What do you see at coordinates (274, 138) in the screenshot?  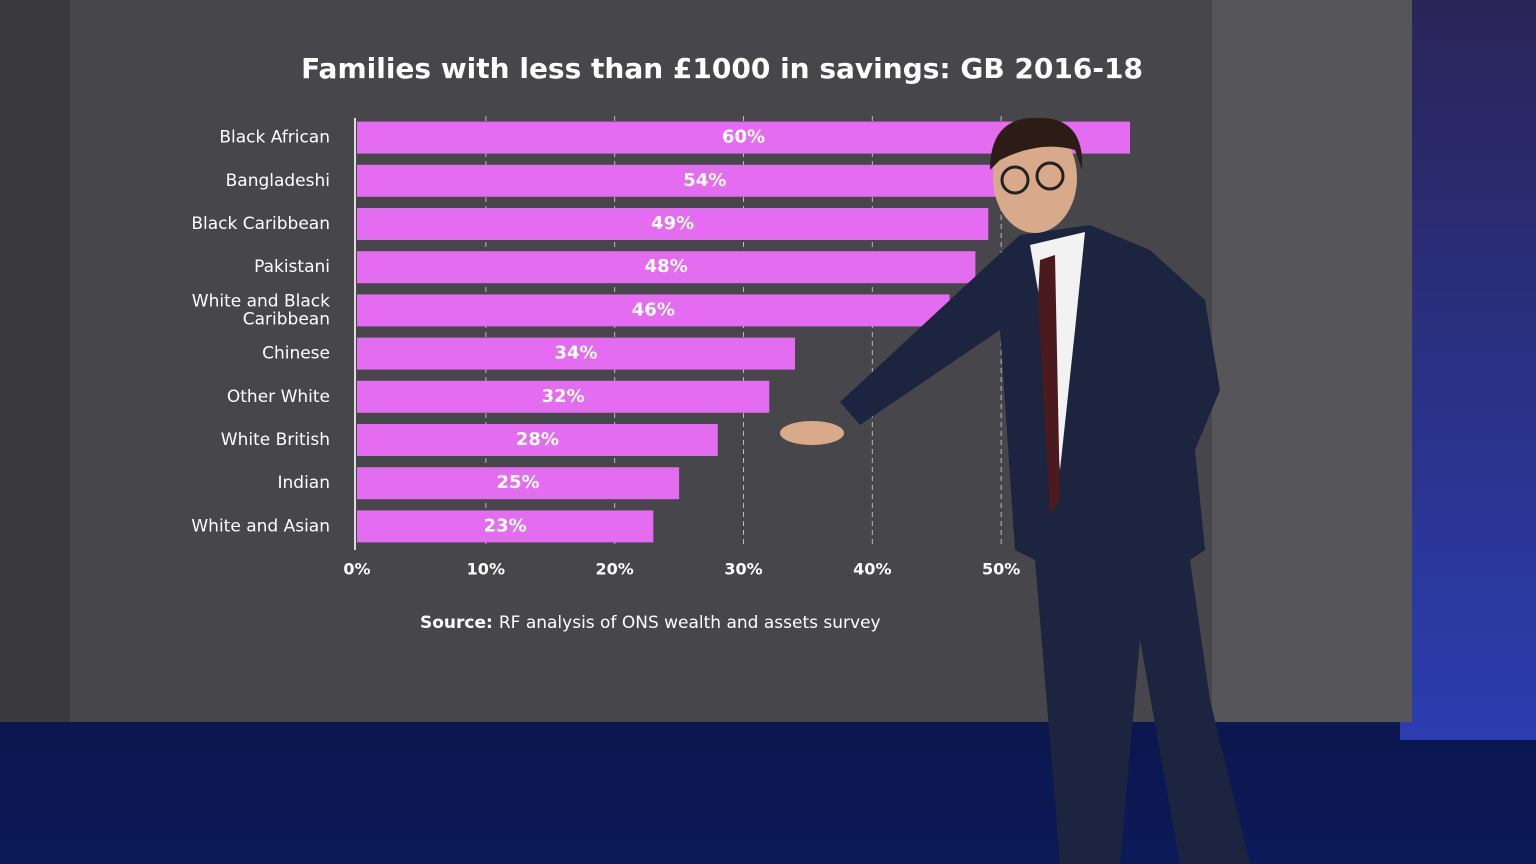 I see `y-tick-label: Black African` at bounding box center [274, 138].